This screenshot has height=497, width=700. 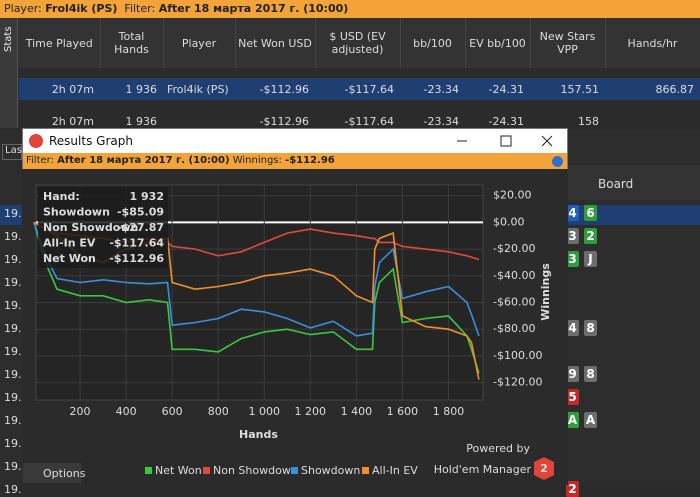 I want to click on board-header: Board, so click(x=634, y=182).